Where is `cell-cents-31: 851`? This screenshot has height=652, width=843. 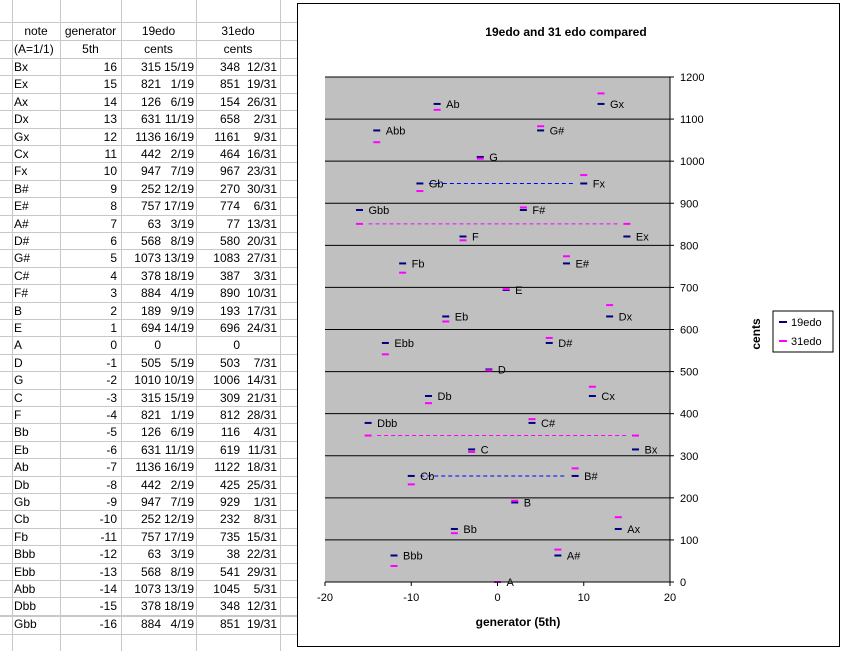 cell-cents-31: 851 is located at coordinates (229, 84).